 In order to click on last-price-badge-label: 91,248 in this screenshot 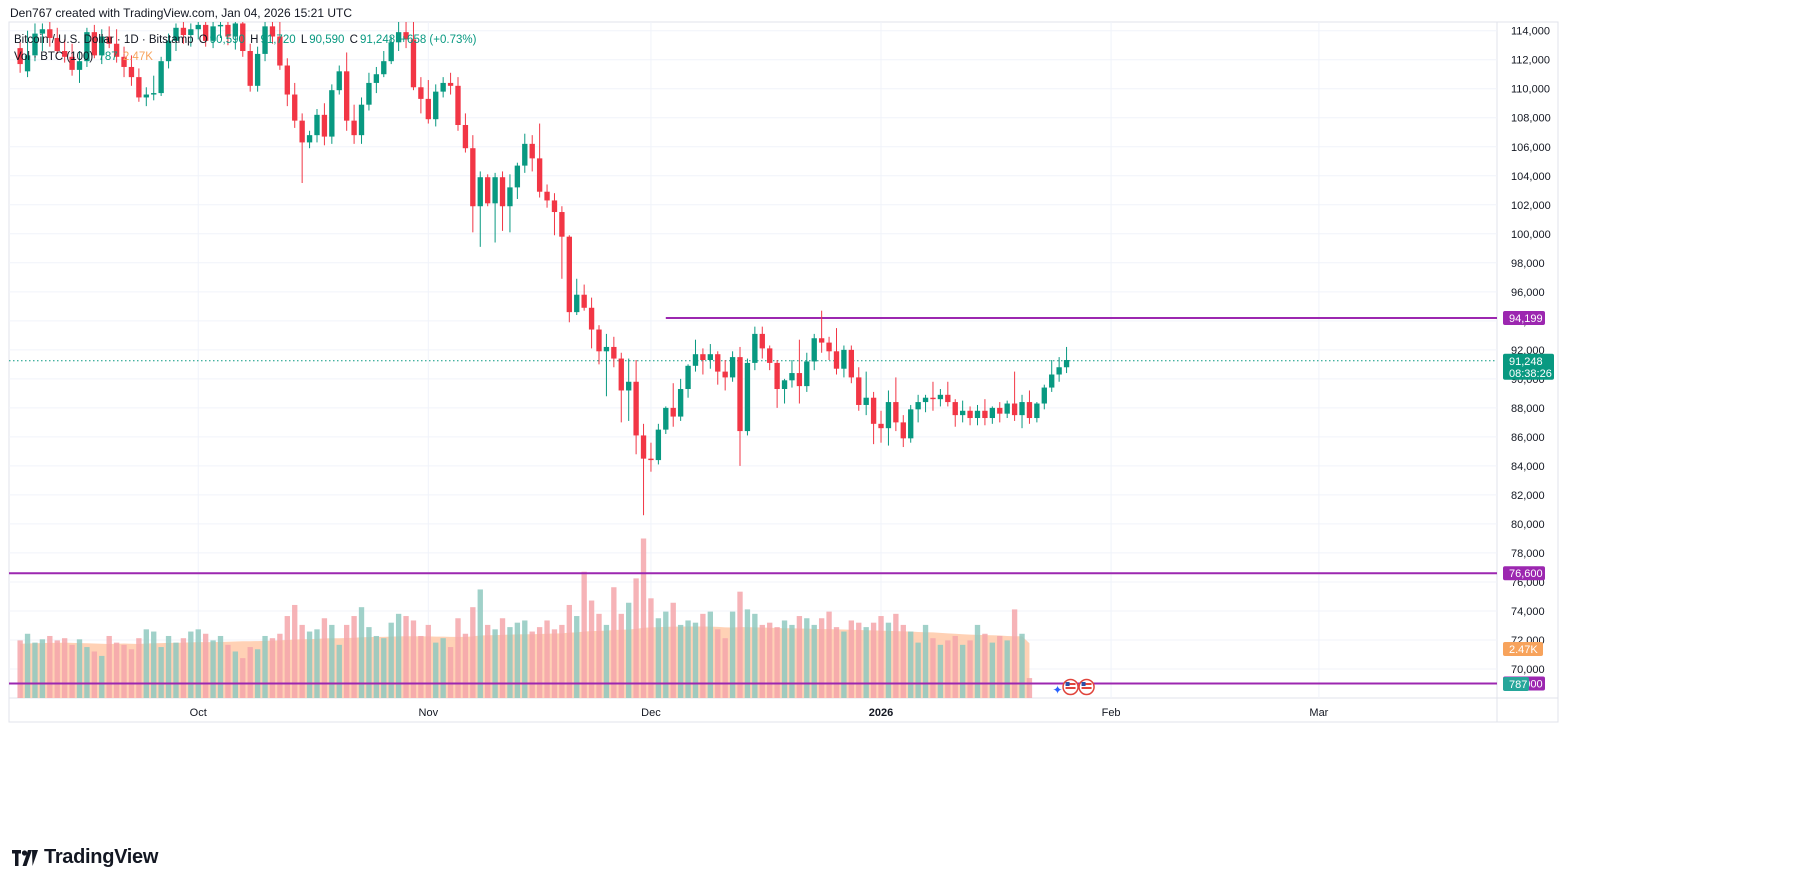, I will do `click(1526, 362)`.